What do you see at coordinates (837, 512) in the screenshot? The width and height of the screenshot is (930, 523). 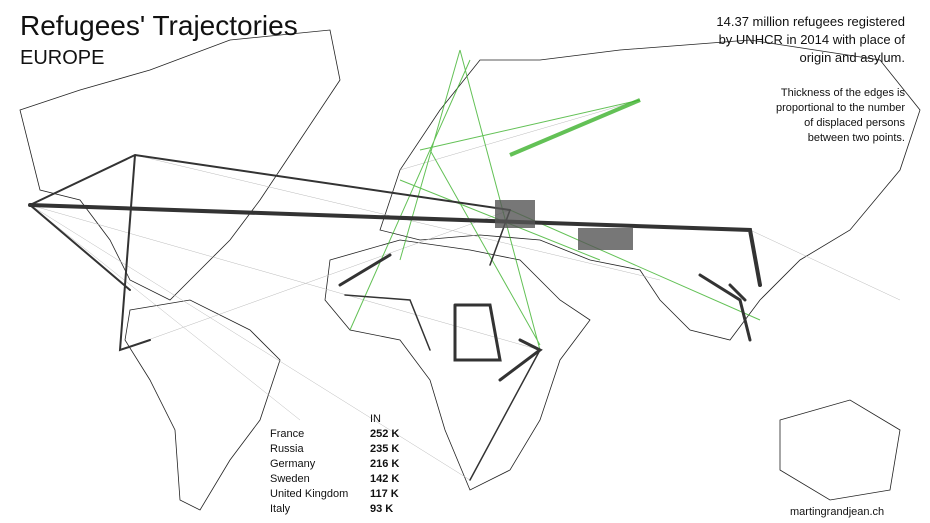 I see `credit: martingrandjean.ch` at bounding box center [837, 512].